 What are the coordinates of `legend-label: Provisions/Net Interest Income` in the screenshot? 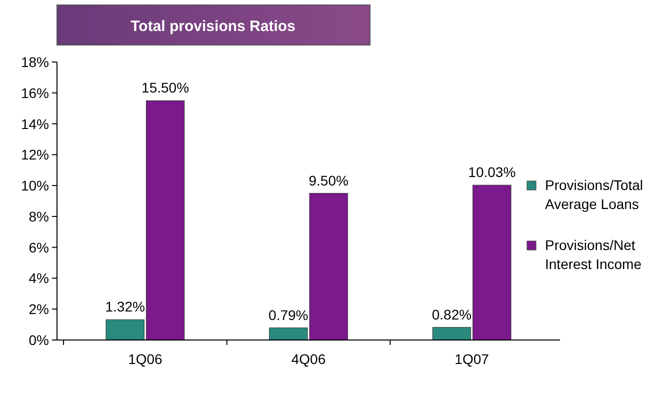 It's located at (593, 254).